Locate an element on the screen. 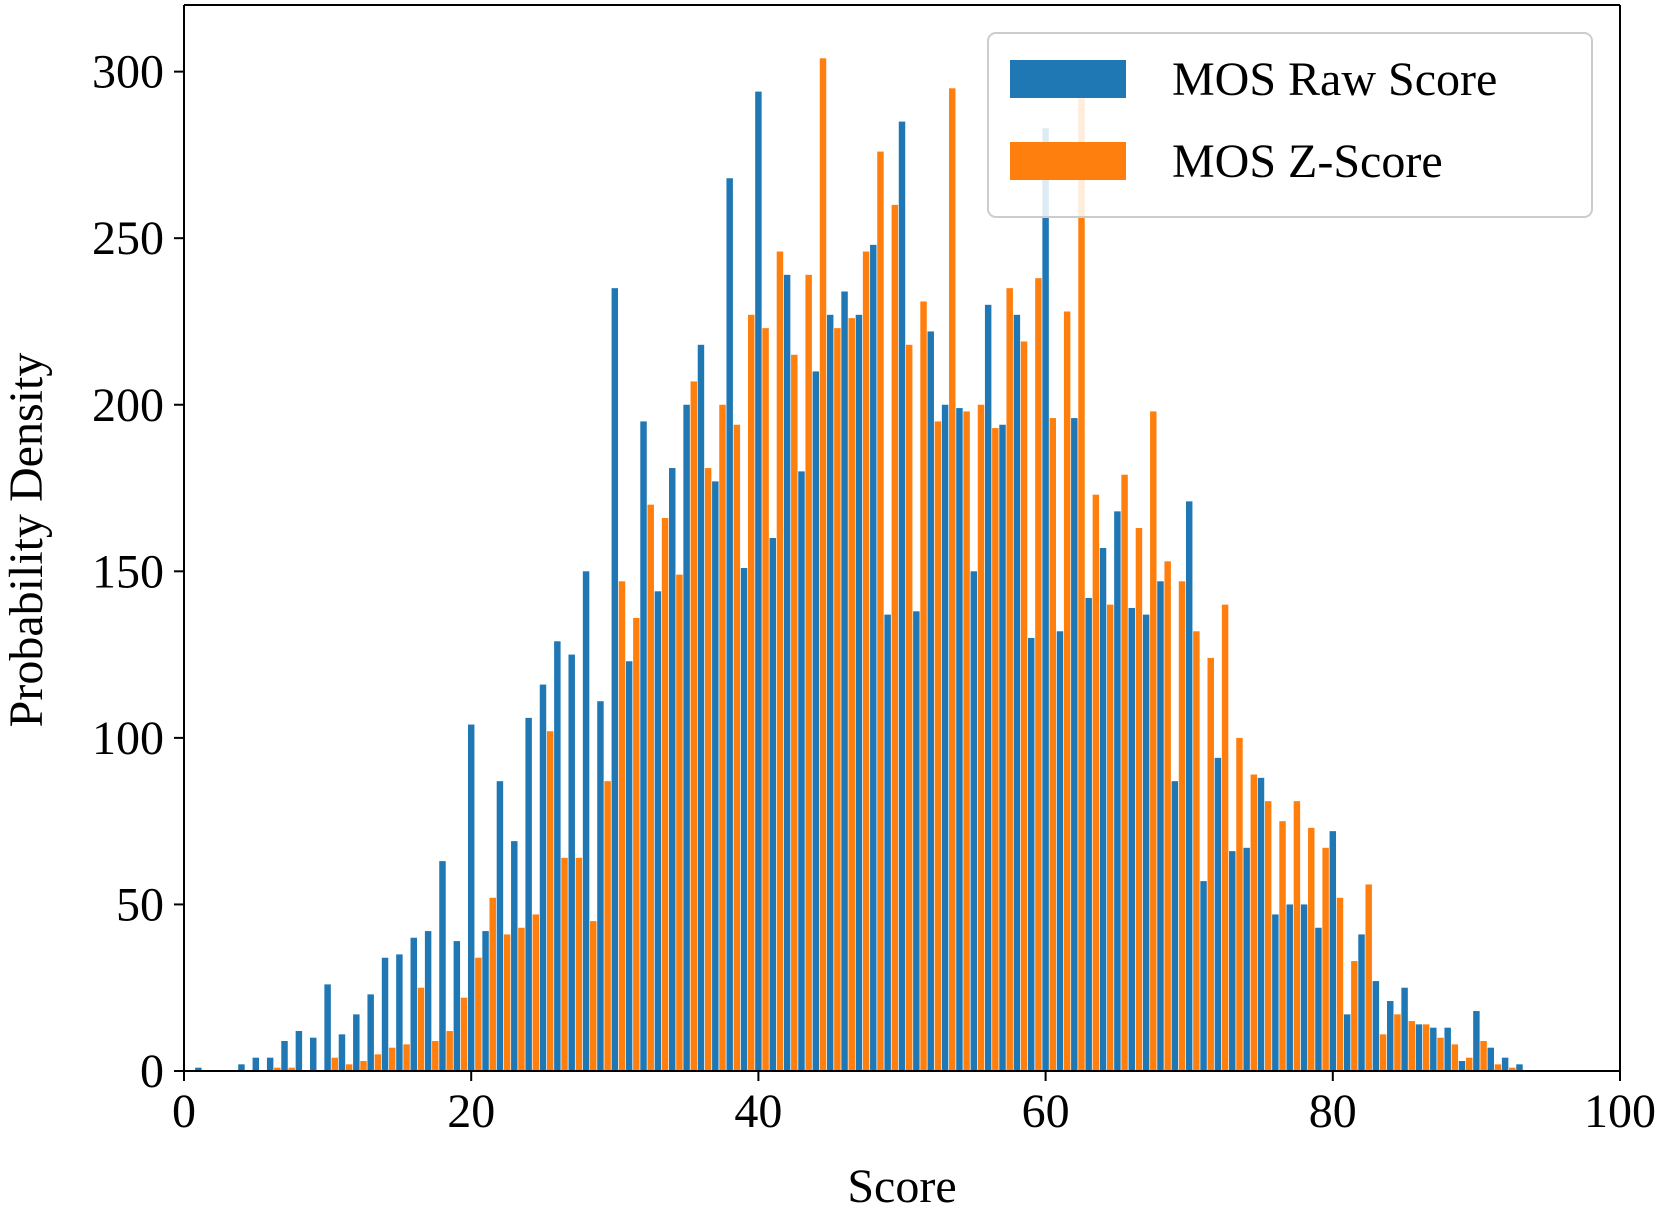 This screenshot has width=1662, height=1211. x-axis-label: Score is located at coordinates (901, 1183).